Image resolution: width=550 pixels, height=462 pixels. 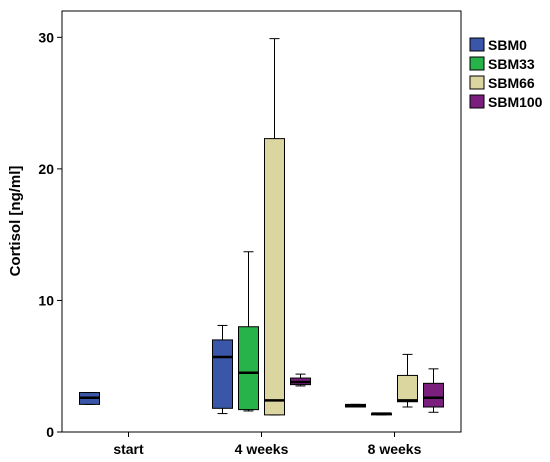 What do you see at coordinates (511, 64) in the screenshot?
I see `legend-label-sbm33: SBM33` at bounding box center [511, 64].